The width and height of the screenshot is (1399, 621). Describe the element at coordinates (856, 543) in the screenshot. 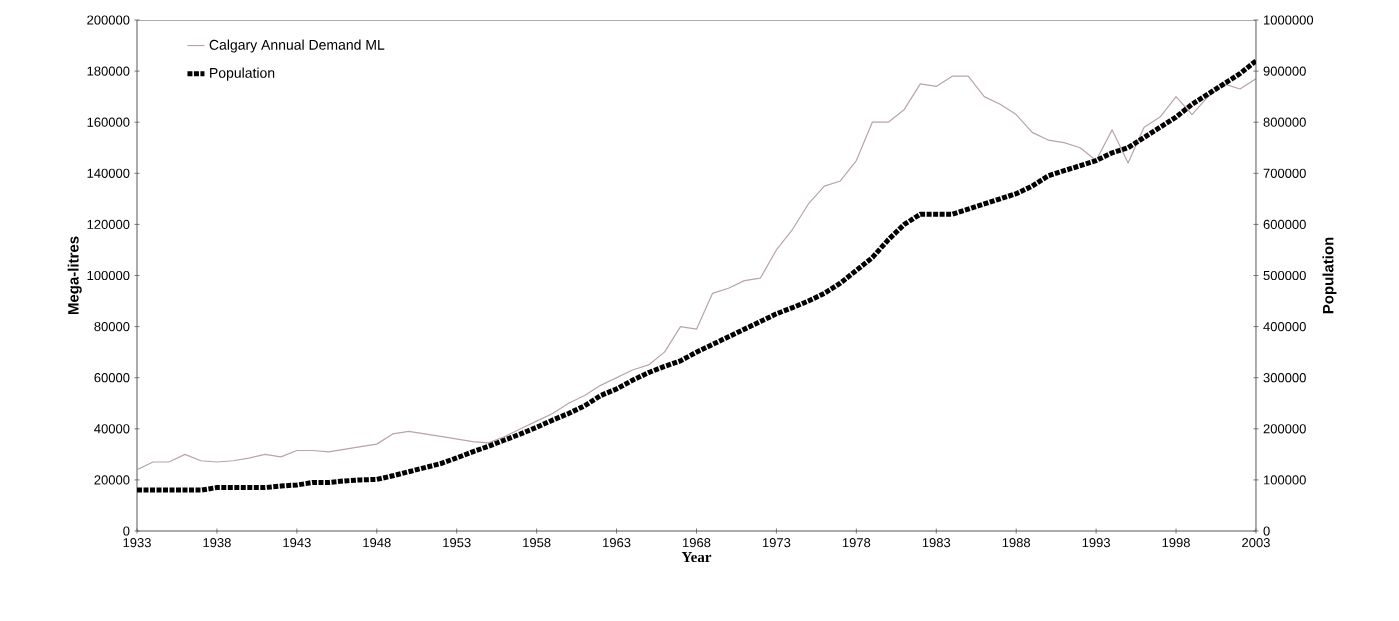

I see `x-tick-label: 1978` at that location.